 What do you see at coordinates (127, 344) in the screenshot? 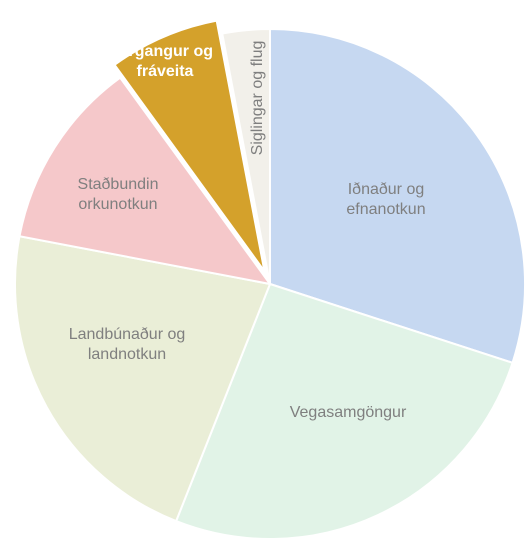
I see `slice-label: Landbúnaður og landnotkun` at bounding box center [127, 344].